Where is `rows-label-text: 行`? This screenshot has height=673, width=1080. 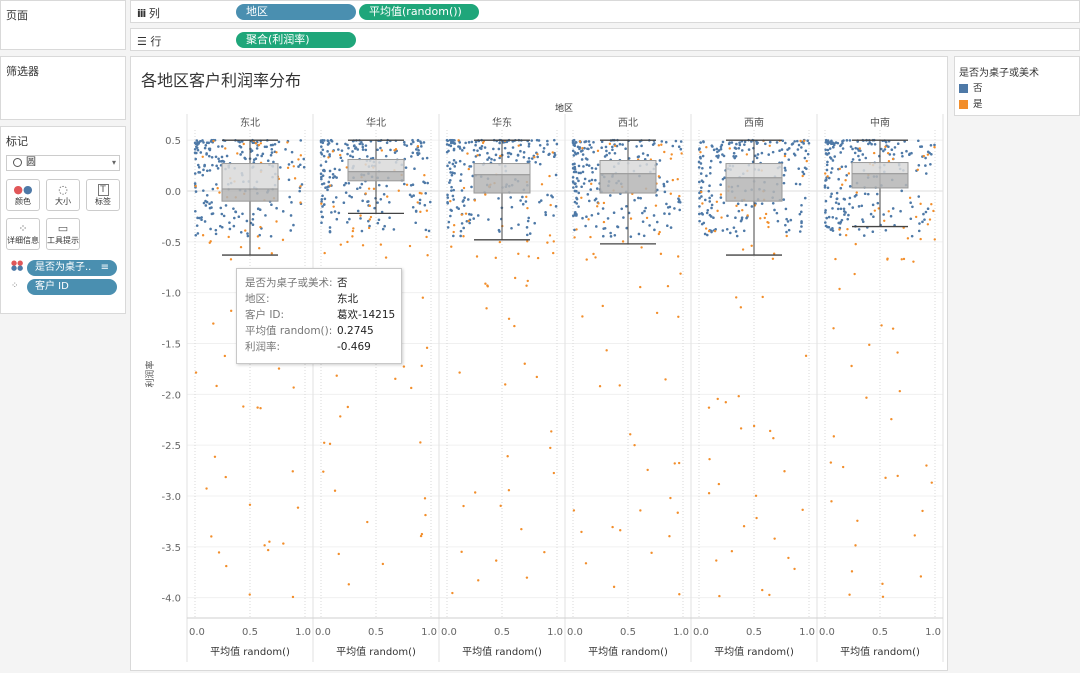 rows-label-text: 行 is located at coordinates (156, 41).